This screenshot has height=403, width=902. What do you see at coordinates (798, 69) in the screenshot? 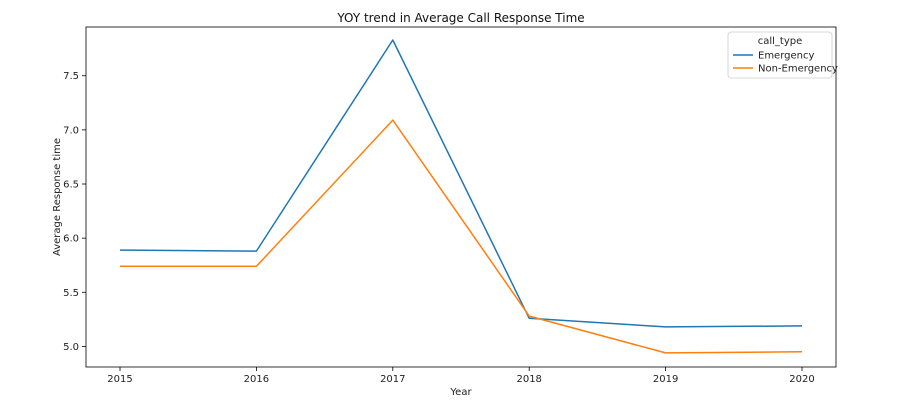
I see `legend-entry-label: Non-Emergency` at bounding box center [798, 69].